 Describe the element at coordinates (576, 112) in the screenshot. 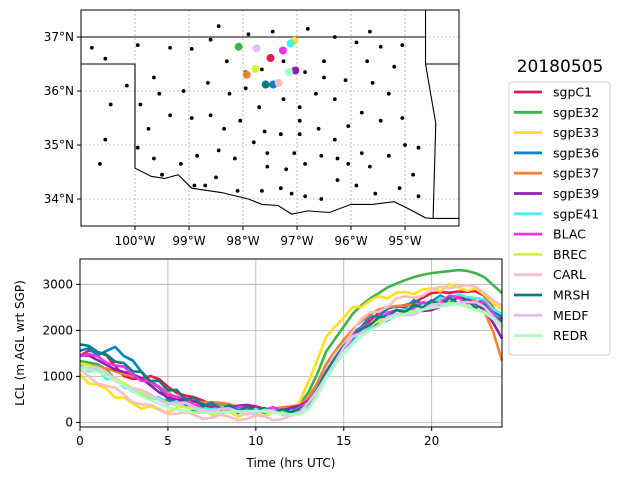

I see `legend-label-sgpe32: sgpE32` at that location.